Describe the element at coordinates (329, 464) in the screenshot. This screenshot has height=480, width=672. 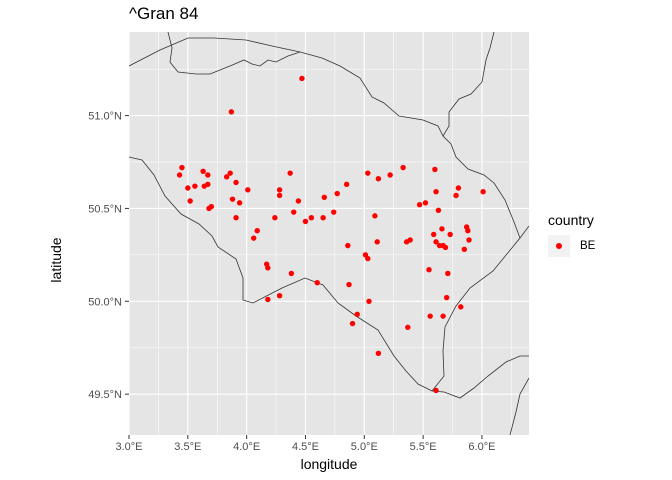
I see `x-axis-label: longitude` at that location.